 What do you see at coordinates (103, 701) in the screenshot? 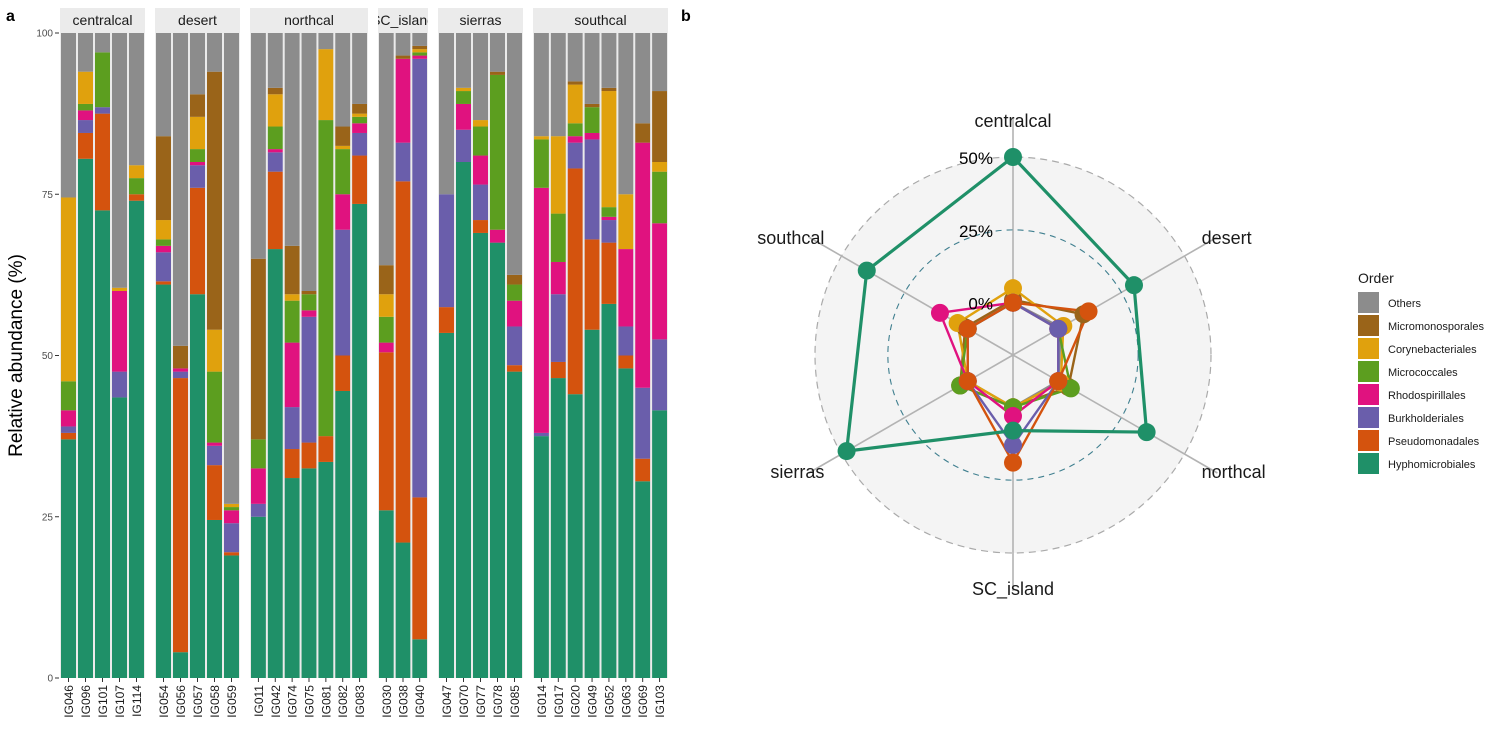
I see `x-tick-label: IG101` at bounding box center [103, 701].